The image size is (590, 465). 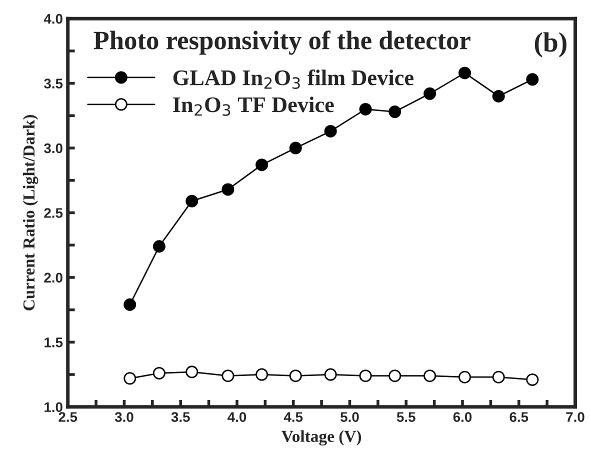 I want to click on x-tick-label: 4.5, so click(x=293, y=417).